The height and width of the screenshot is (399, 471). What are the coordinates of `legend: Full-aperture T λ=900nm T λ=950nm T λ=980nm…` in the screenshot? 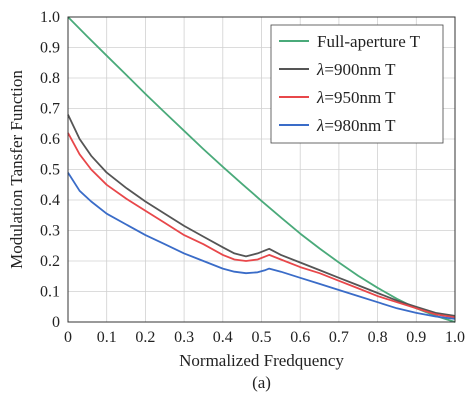 It's located at (357, 84).